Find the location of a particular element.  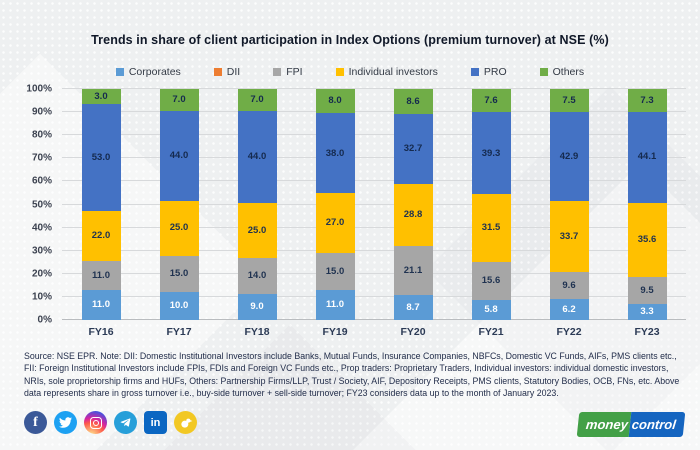

x-axis-label: FY17 is located at coordinates (179, 332).